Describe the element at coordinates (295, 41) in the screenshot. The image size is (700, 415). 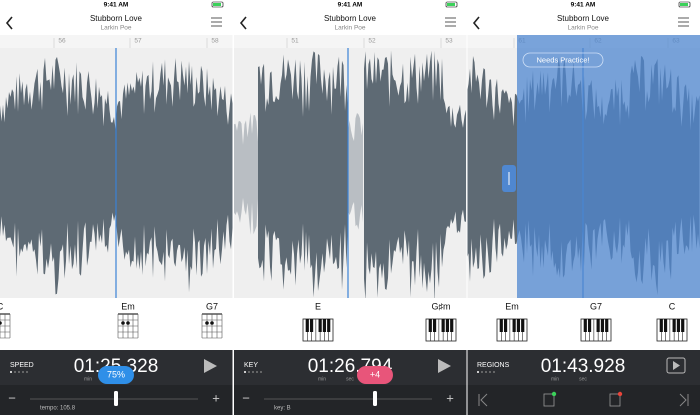
I see `bar-number: 51` at that location.